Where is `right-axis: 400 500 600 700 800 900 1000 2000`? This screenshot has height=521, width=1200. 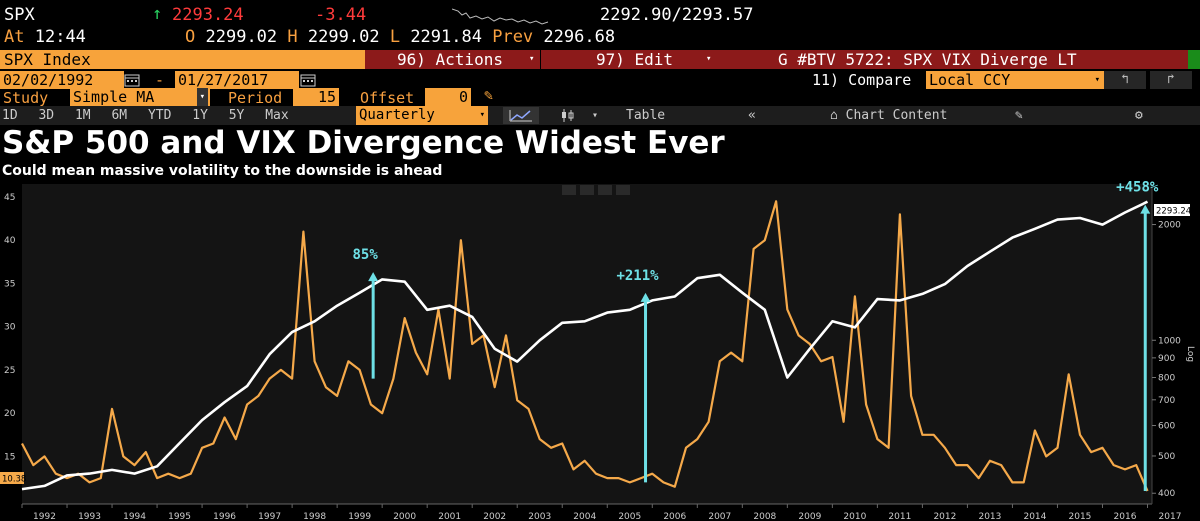 right-axis: 400 500 600 700 800 900 1000 2000 is located at coordinates (1166, 360).